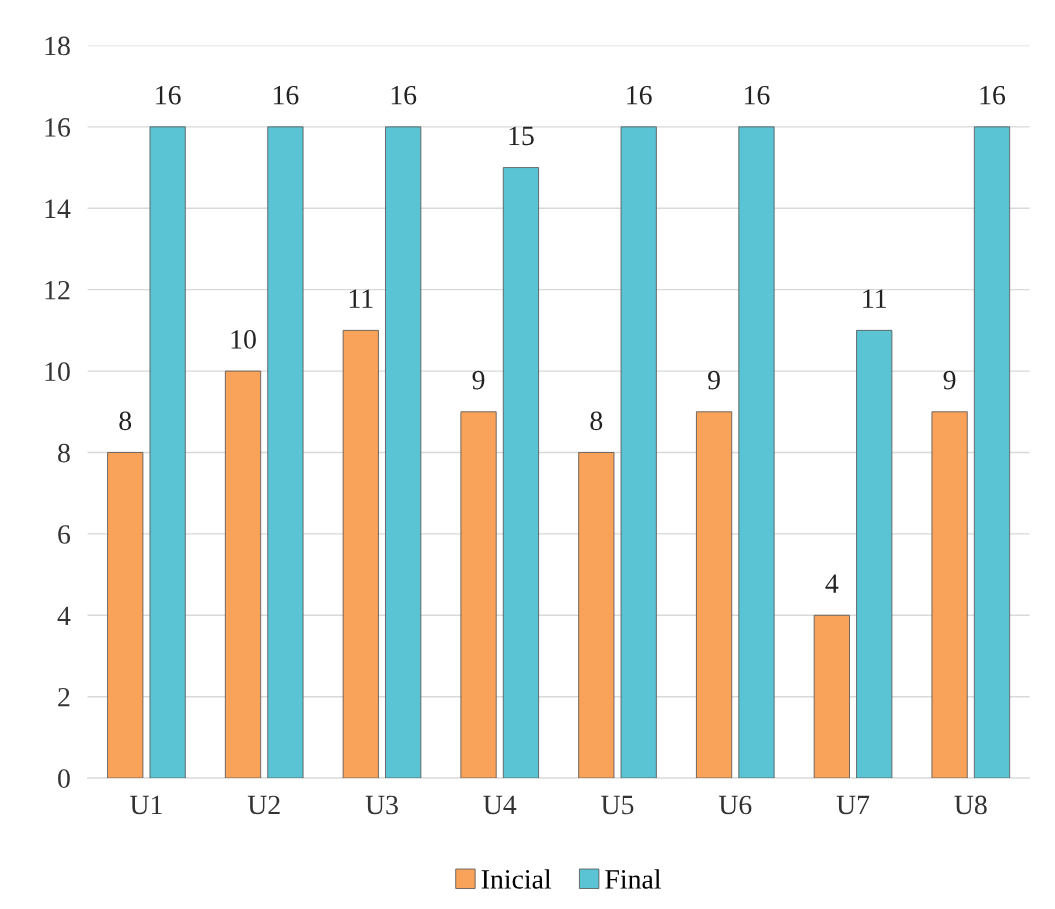  What do you see at coordinates (57, 290) in the screenshot?
I see `y-tick-label: 12` at bounding box center [57, 290].